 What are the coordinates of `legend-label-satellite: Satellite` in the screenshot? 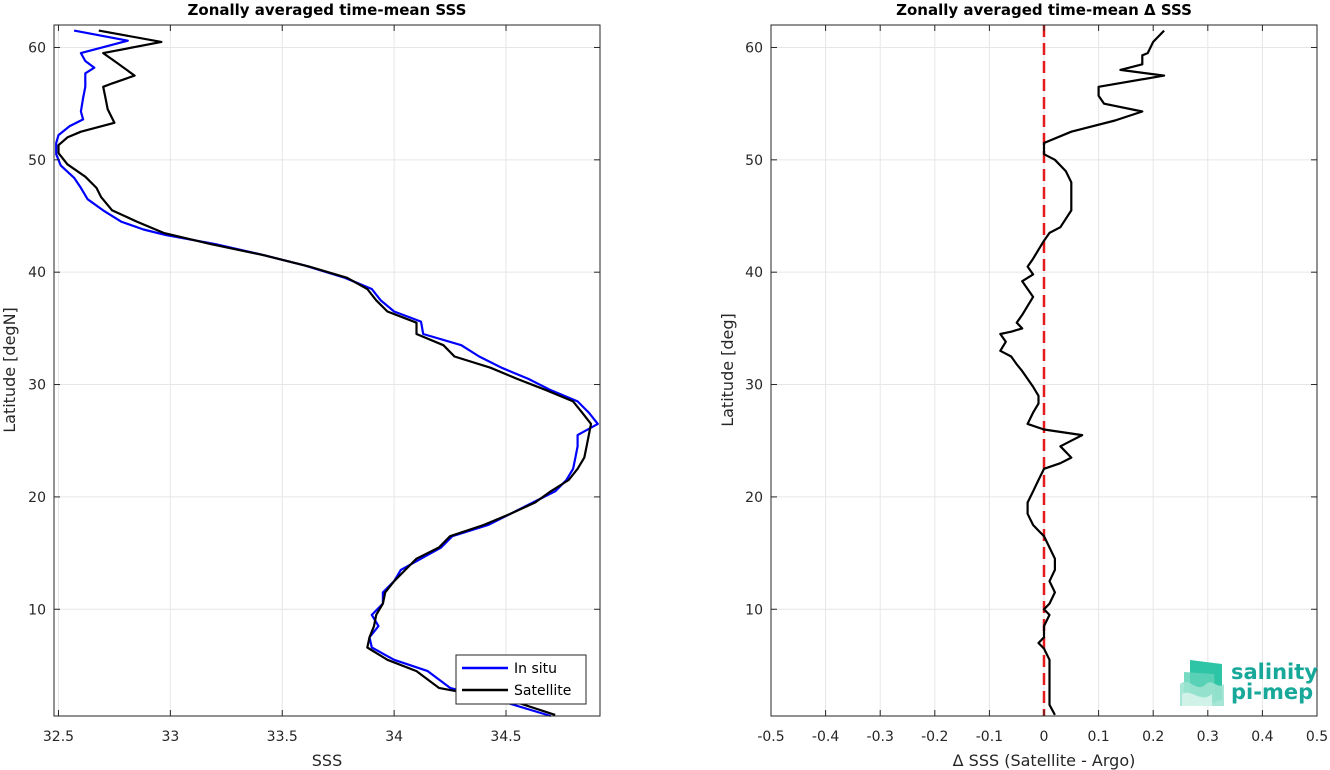 It's located at (542, 691).